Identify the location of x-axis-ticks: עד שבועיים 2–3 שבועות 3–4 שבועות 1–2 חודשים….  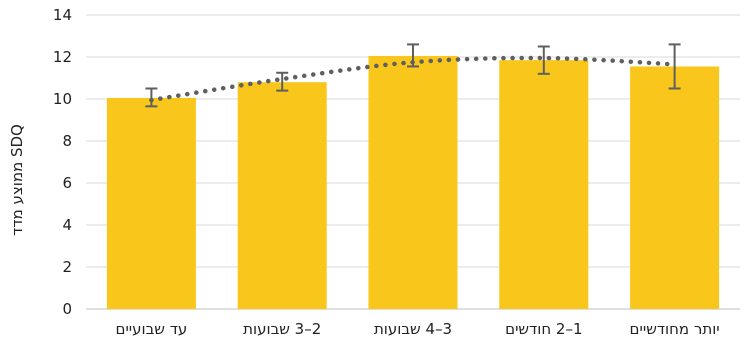
(418, 329).